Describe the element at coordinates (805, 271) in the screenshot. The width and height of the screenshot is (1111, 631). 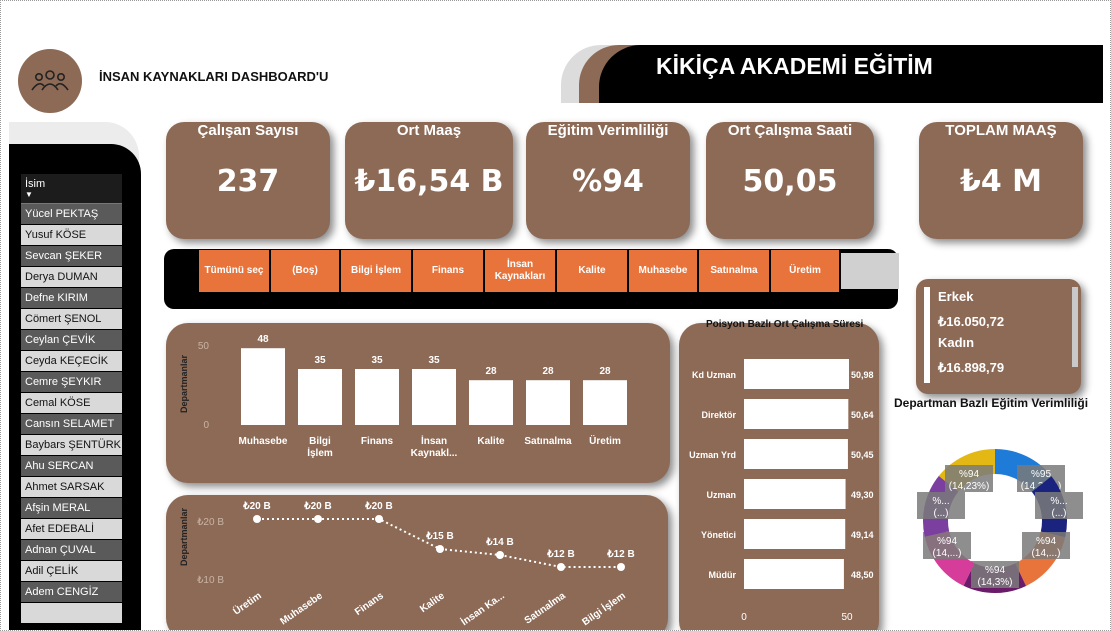
I see `dept-button-production: Üretim` at that location.